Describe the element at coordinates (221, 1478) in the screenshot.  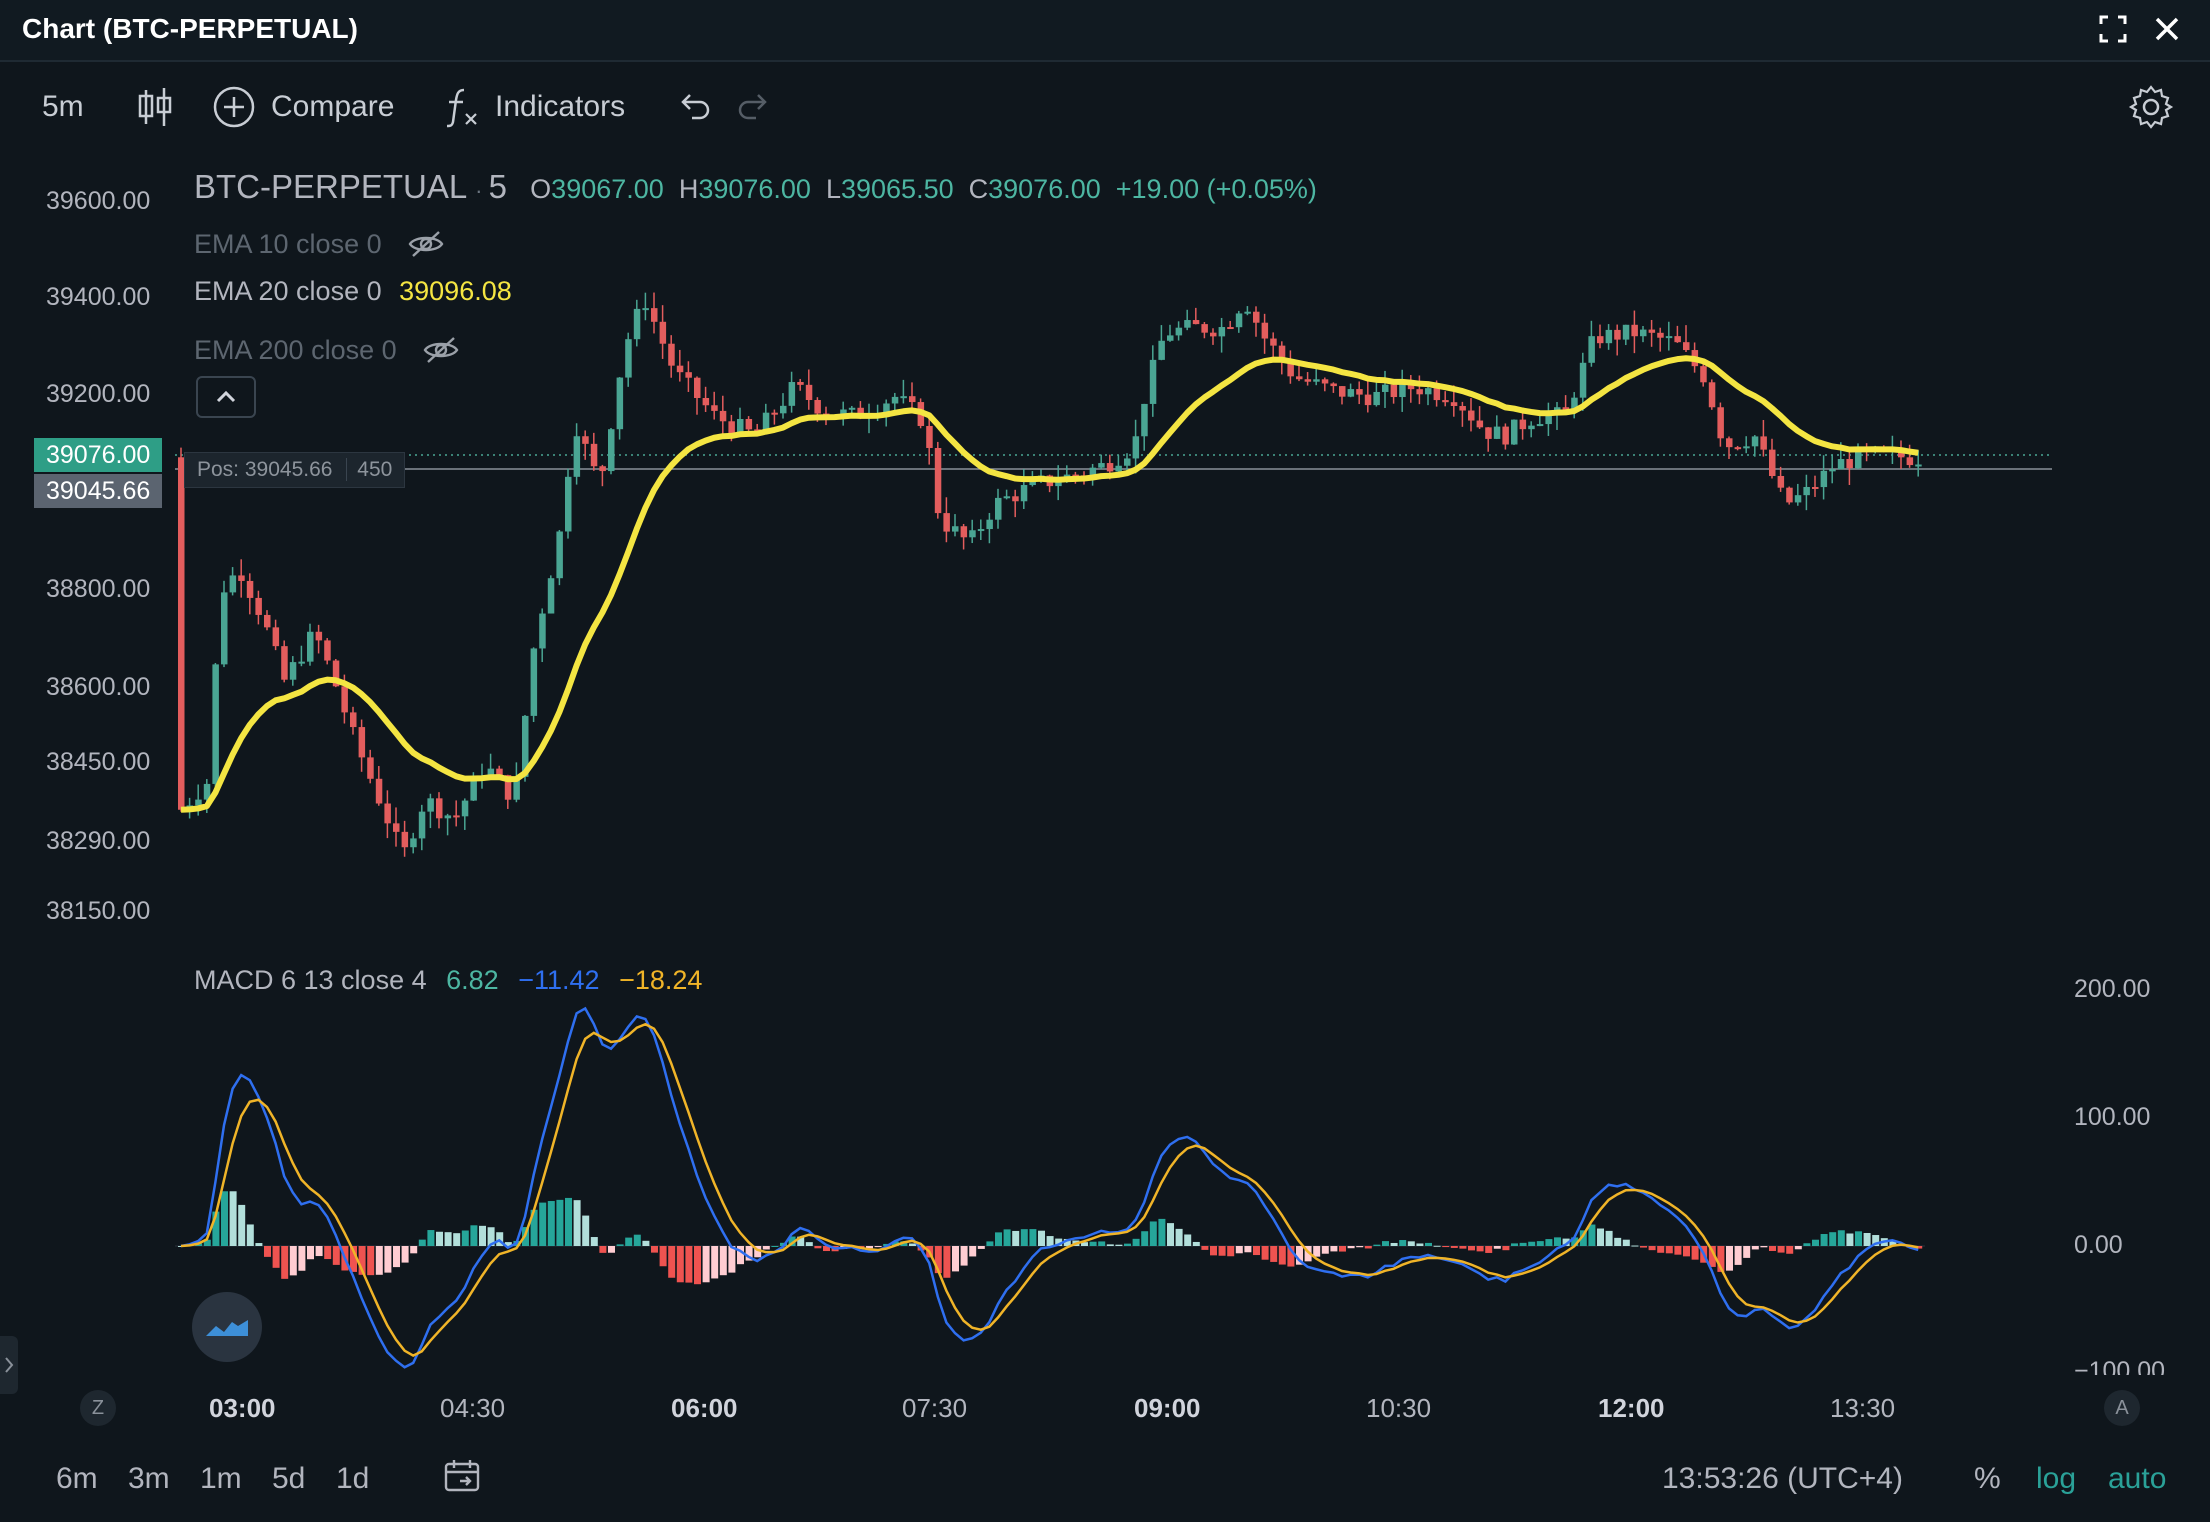
I see `range-1m: 1m` at that location.